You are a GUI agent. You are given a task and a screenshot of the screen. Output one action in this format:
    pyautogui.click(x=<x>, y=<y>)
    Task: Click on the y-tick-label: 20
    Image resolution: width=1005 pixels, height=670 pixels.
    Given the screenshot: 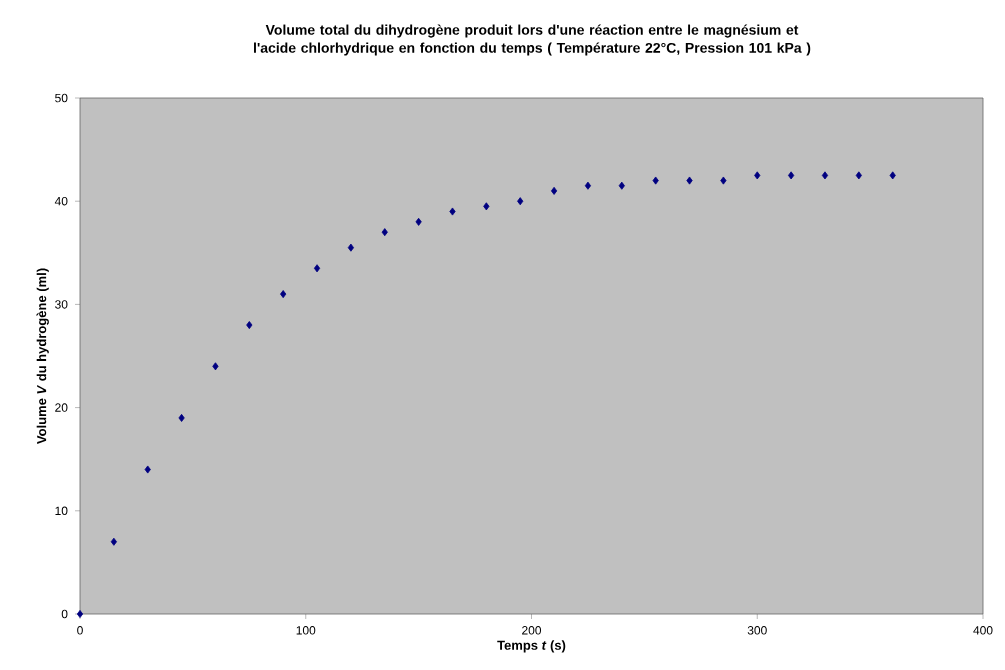 What is the action you would take?
    pyautogui.click(x=61, y=407)
    